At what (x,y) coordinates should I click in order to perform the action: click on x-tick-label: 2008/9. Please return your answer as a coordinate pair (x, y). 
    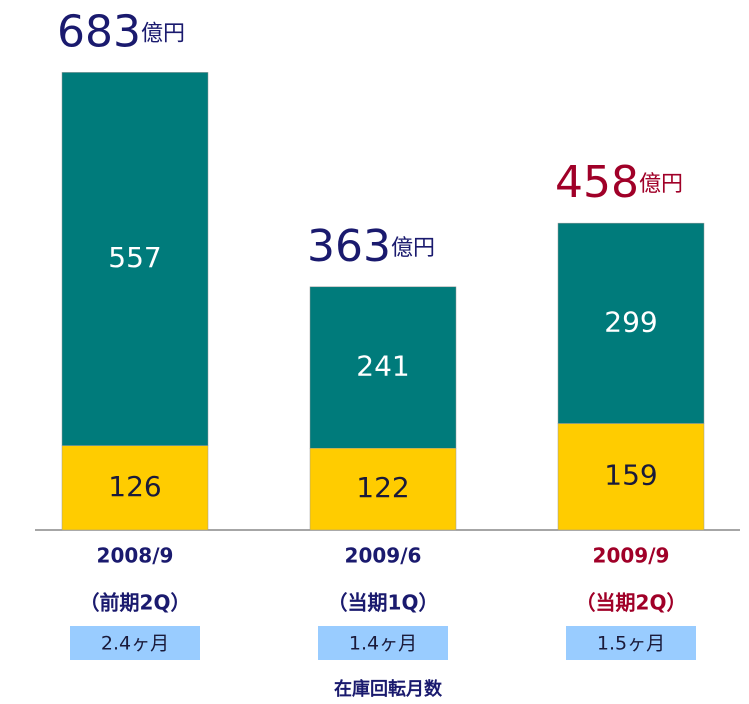
    Looking at the image, I should click on (135, 556).